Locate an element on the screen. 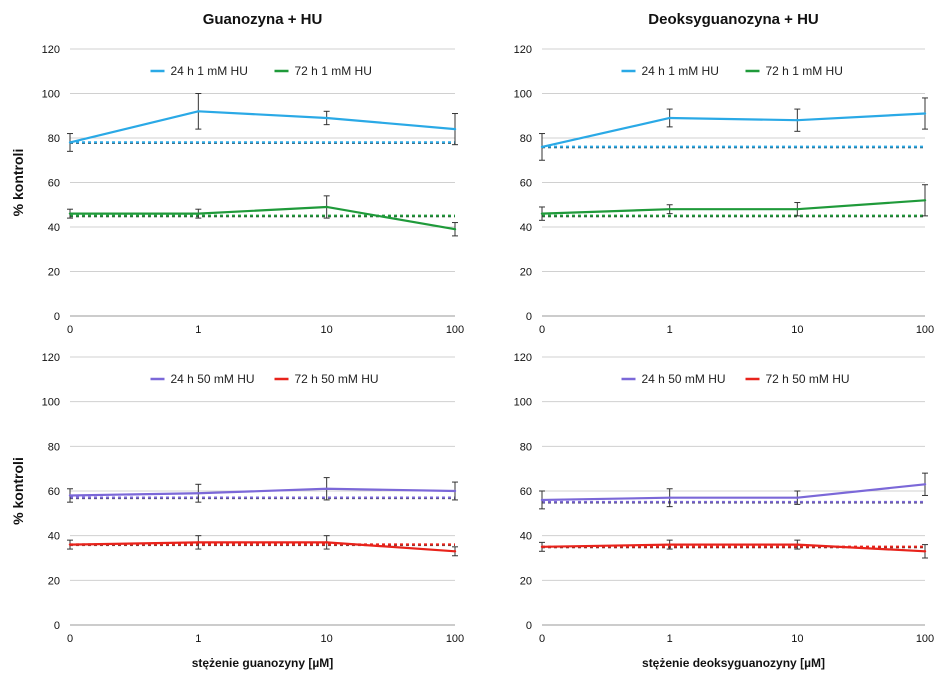 The image size is (940, 680). chart-title: Guanozyna + HU is located at coordinates (263, 19).